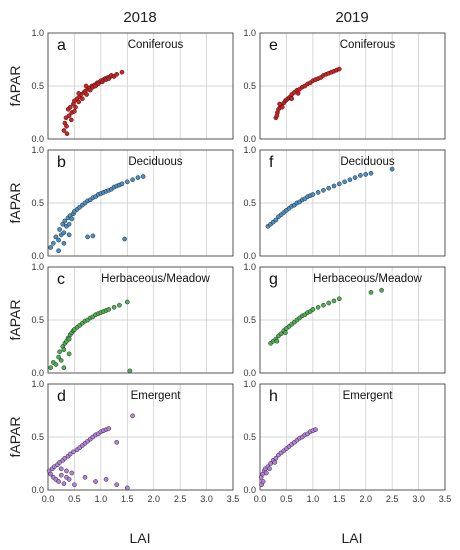  What do you see at coordinates (139, 538) in the screenshot?
I see `x-axis-label-left: LAI` at bounding box center [139, 538].